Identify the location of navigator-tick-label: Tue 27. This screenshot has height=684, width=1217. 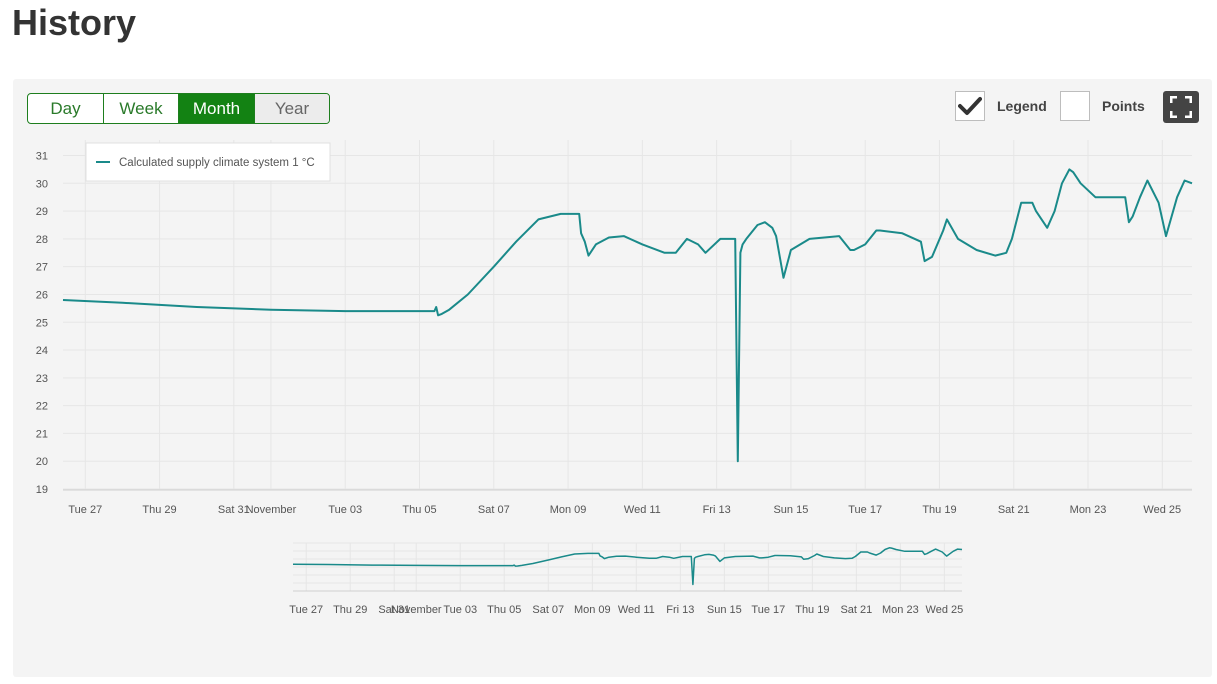
(306, 610).